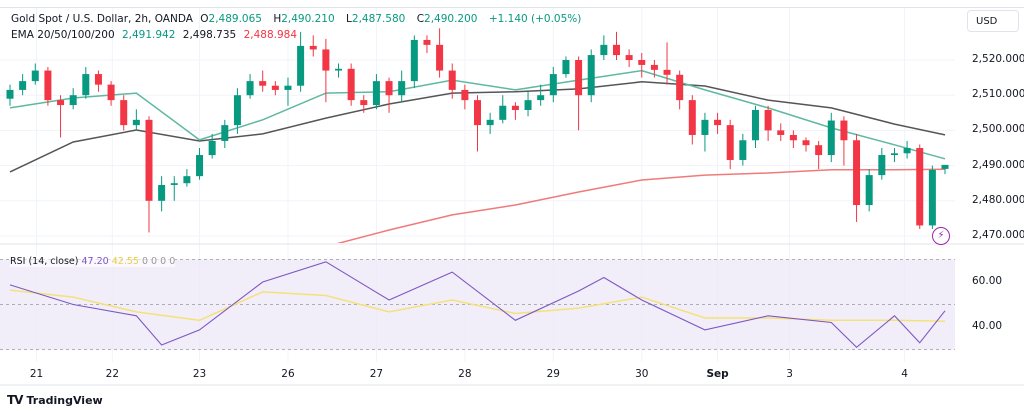 This screenshot has height=411, width=1024. Describe the element at coordinates (378, 19) in the screenshot. I see `low-value: 2,487.580` at that location.